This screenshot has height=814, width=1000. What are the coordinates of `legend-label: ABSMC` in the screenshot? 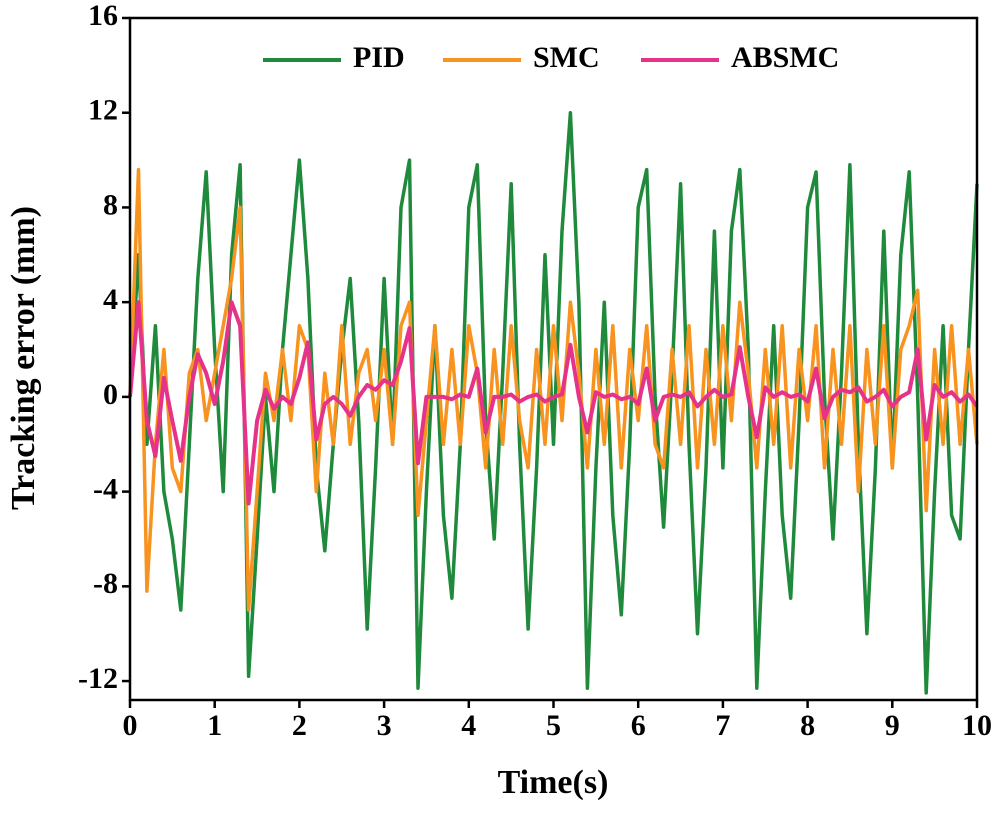 It's located at (785, 57).